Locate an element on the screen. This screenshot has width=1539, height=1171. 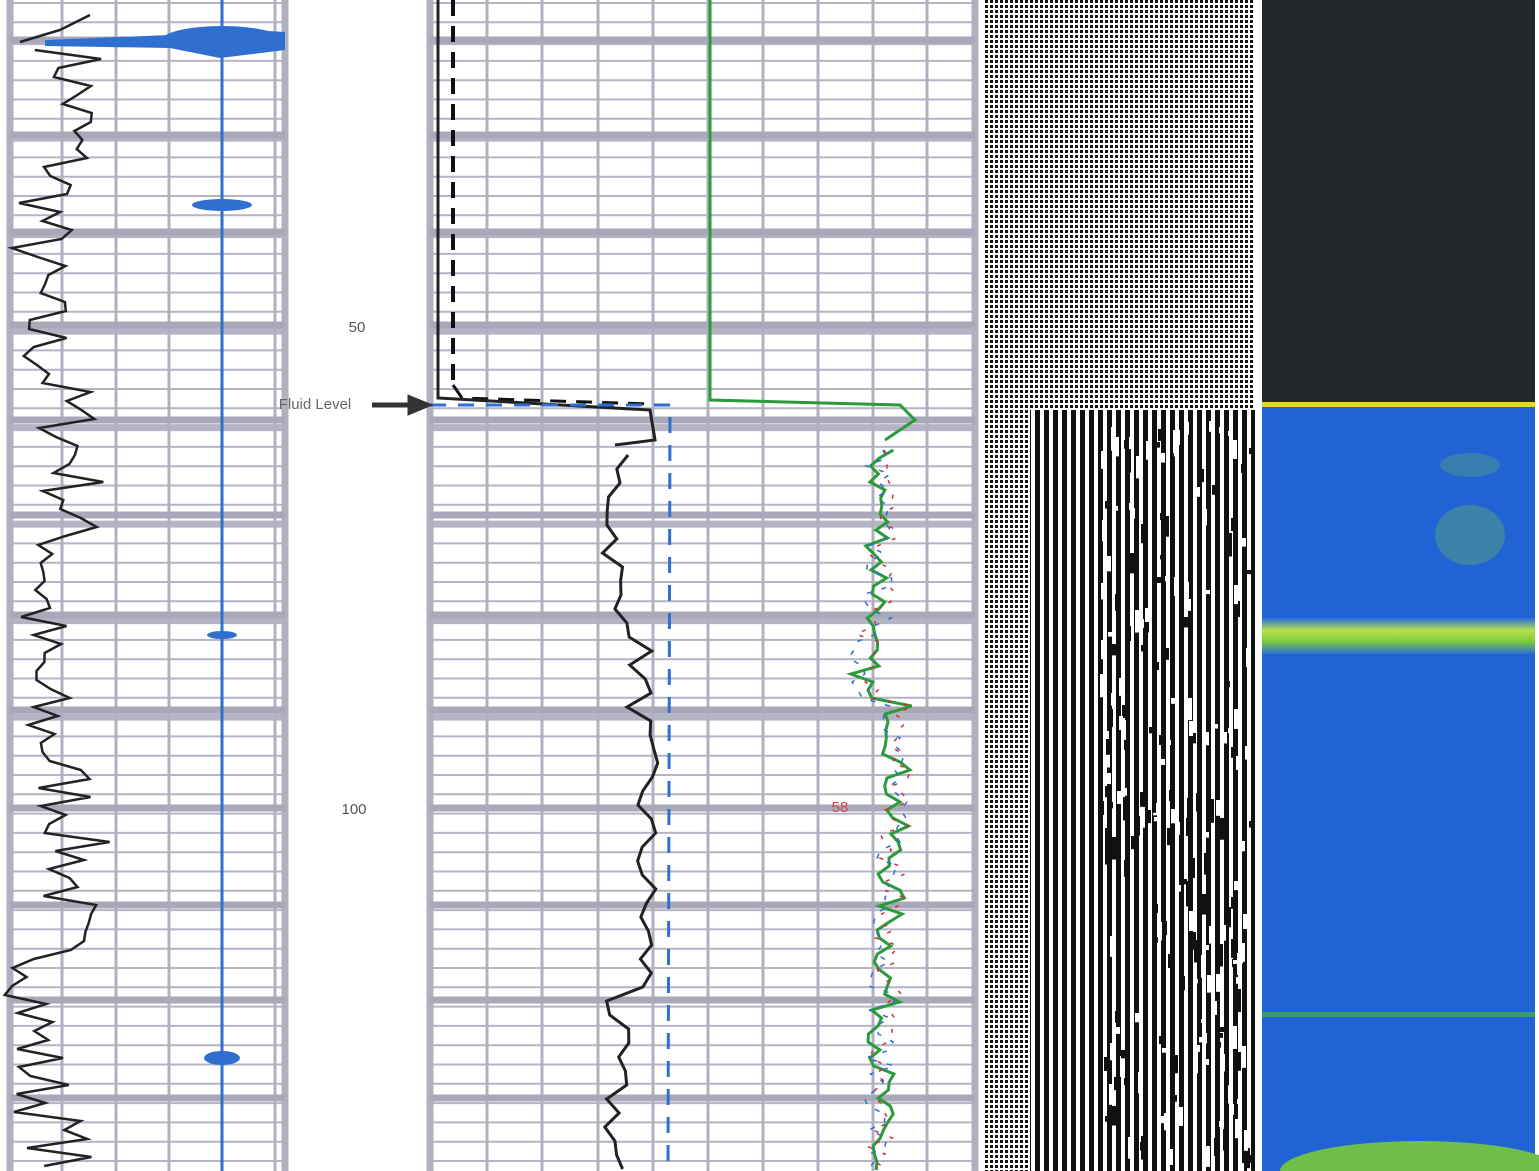
arrow is located at coordinates (403, 405).